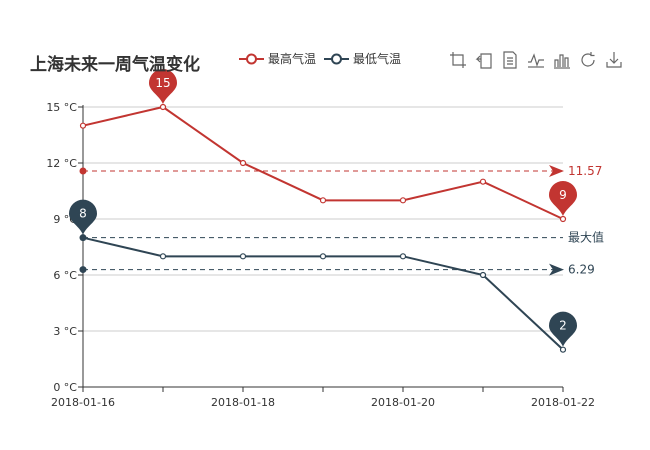  What do you see at coordinates (458, 60) in the screenshot?
I see `zoom-icon` at bounding box center [458, 60].